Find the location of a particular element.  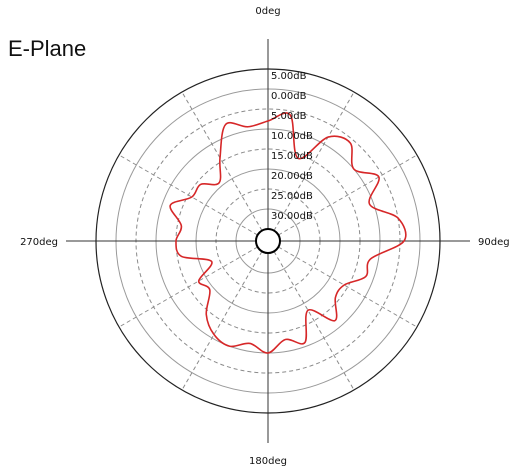

center-hole is located at coordinates (268, 241).